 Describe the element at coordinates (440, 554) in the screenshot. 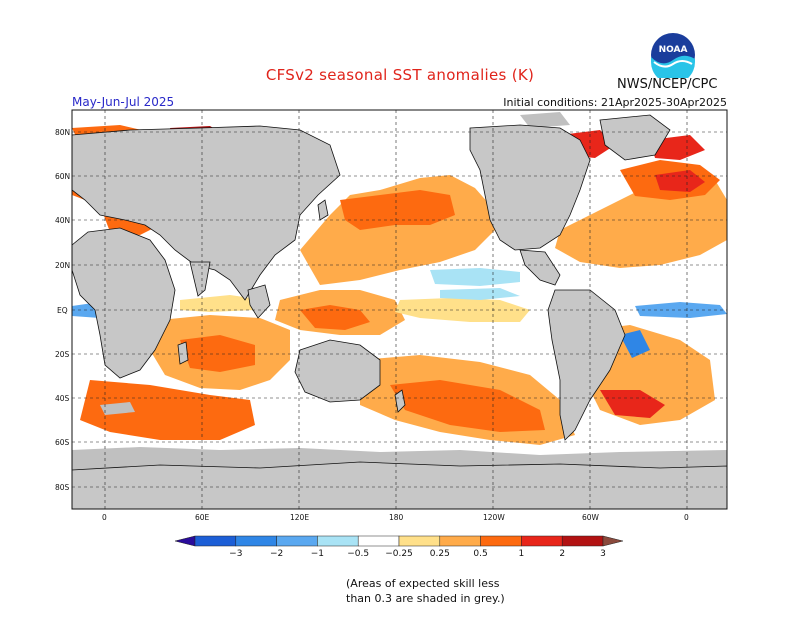

I see `colorbar-label: 0.25` at that location.